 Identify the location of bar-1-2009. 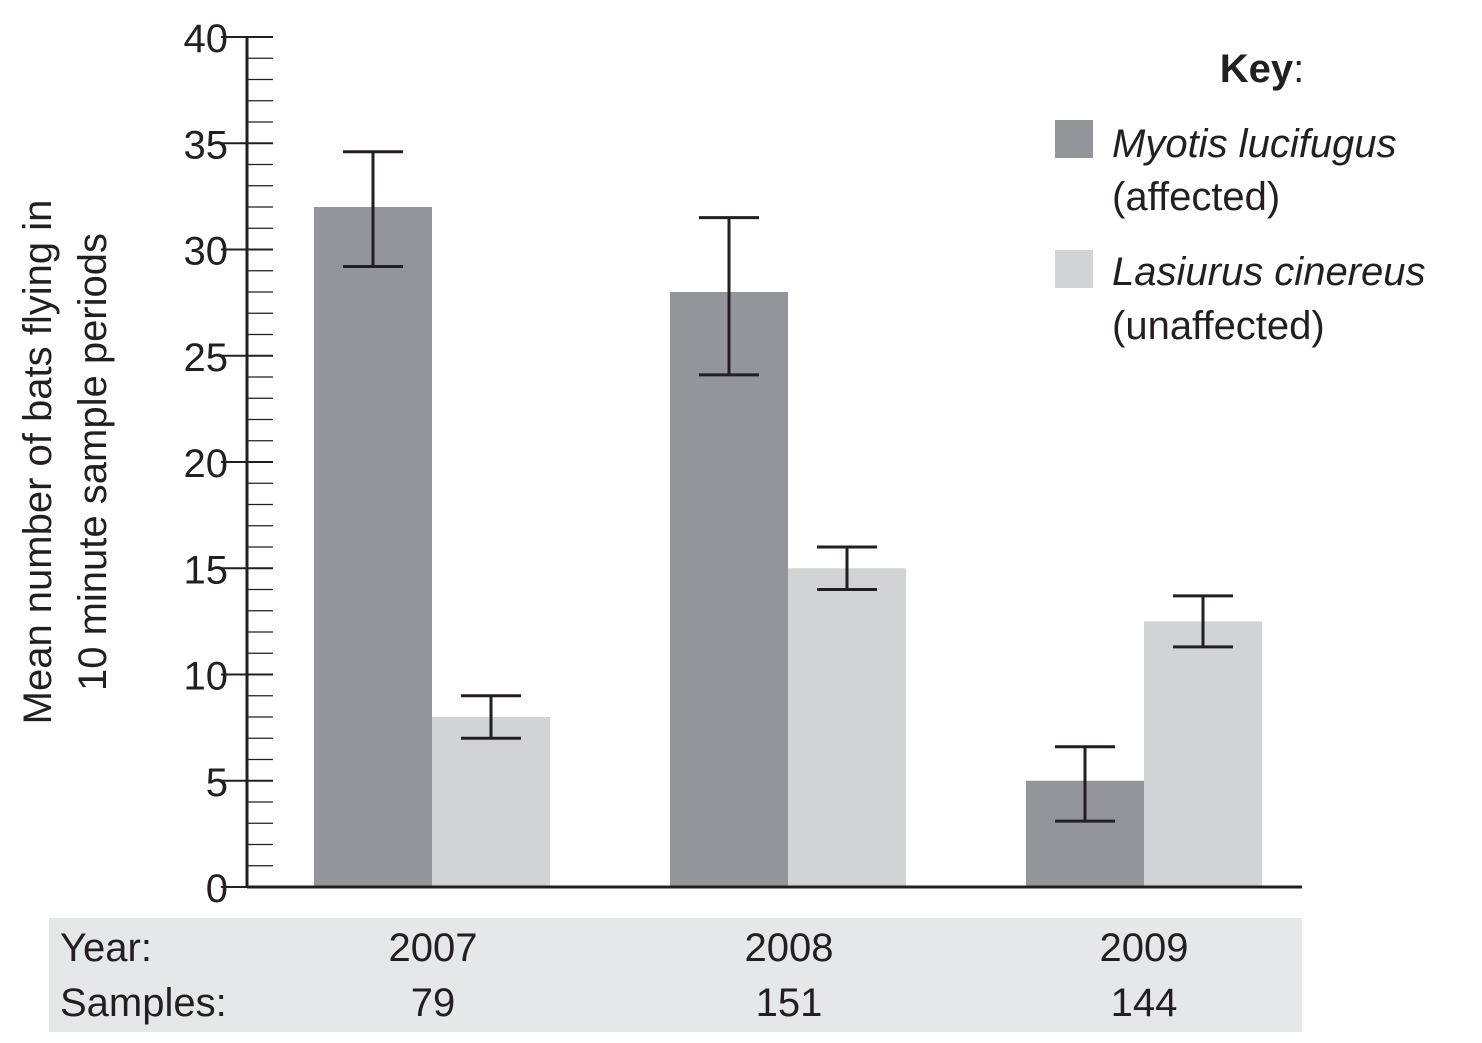
(1203, 754).